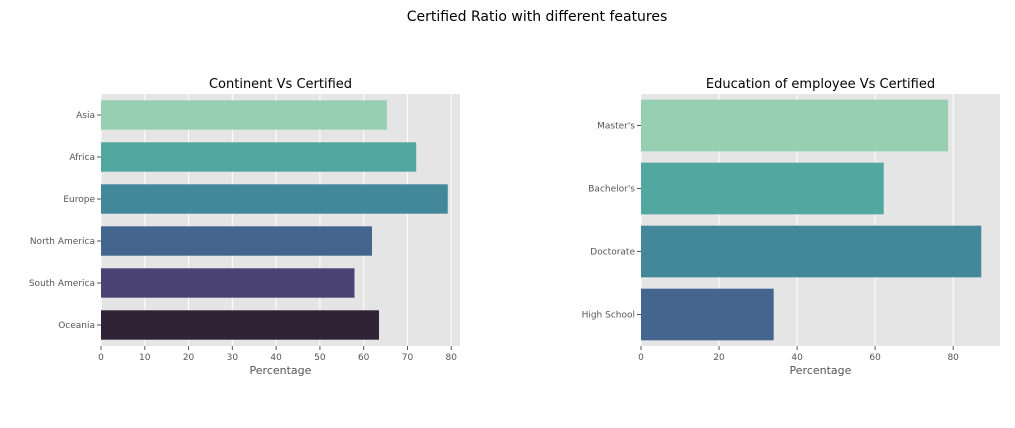  What do you see at coordinates (616, 127) in the screenshot?
I see `y-tick-label: Master's` at bounding box center [616, 127].